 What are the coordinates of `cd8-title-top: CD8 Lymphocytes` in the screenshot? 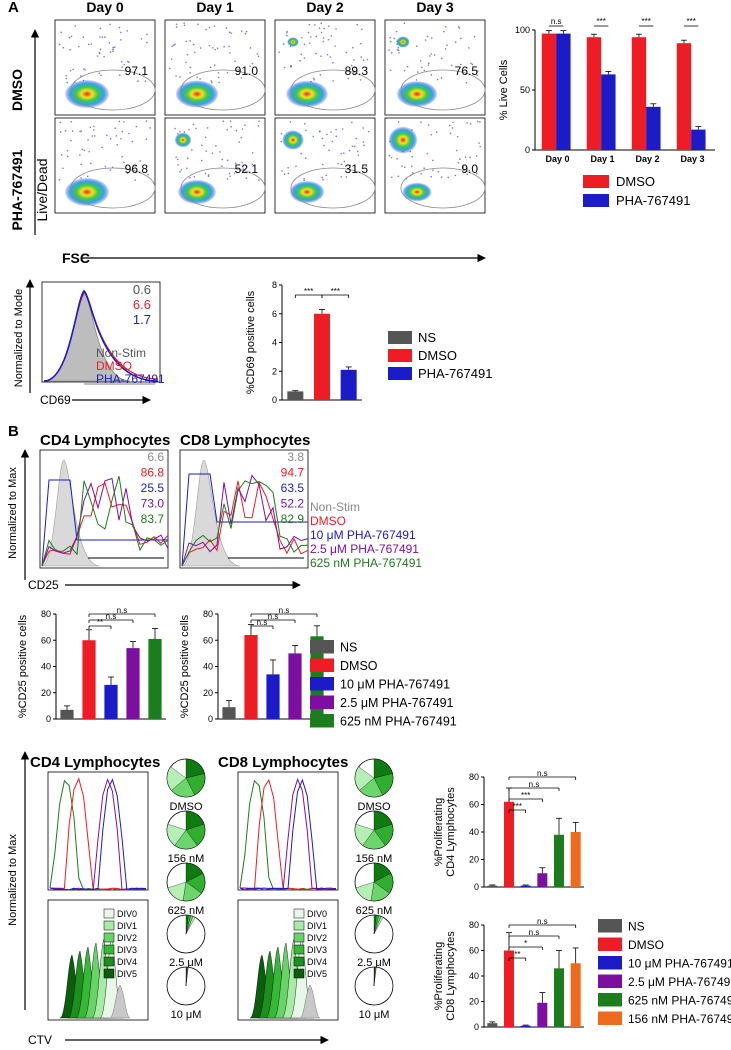 It's located at (245, 440).